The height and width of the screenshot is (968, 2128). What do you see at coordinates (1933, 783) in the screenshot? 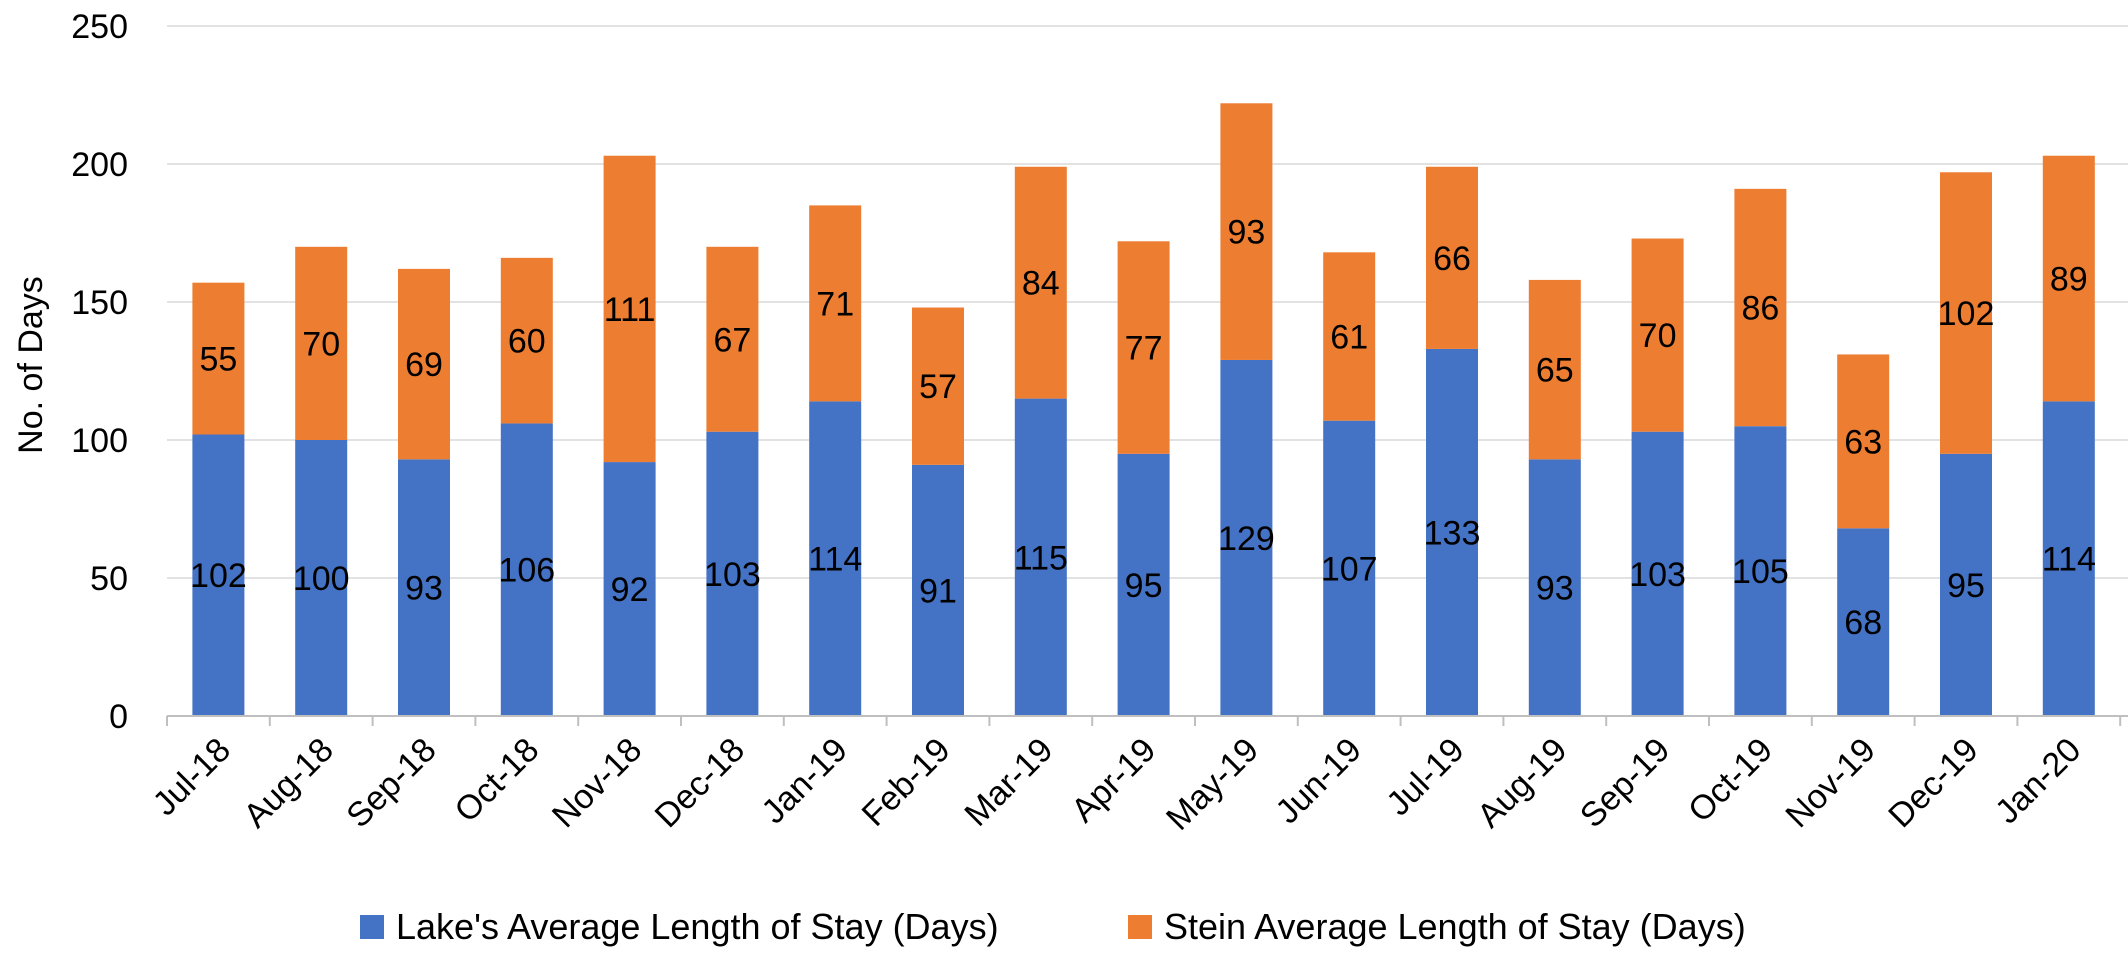
I see `x-tick-label: Dec-19` at bounding box center [1933, 783].